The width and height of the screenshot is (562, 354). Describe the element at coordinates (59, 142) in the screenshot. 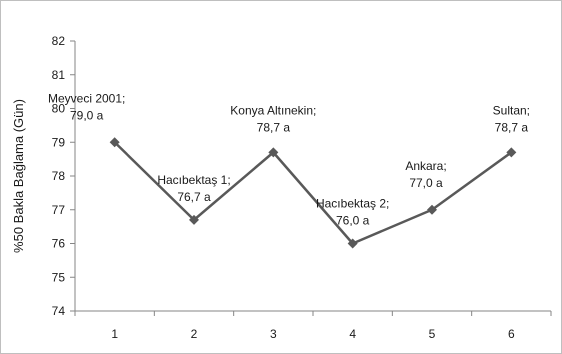

I see `y-tick-label: 79` at that location.